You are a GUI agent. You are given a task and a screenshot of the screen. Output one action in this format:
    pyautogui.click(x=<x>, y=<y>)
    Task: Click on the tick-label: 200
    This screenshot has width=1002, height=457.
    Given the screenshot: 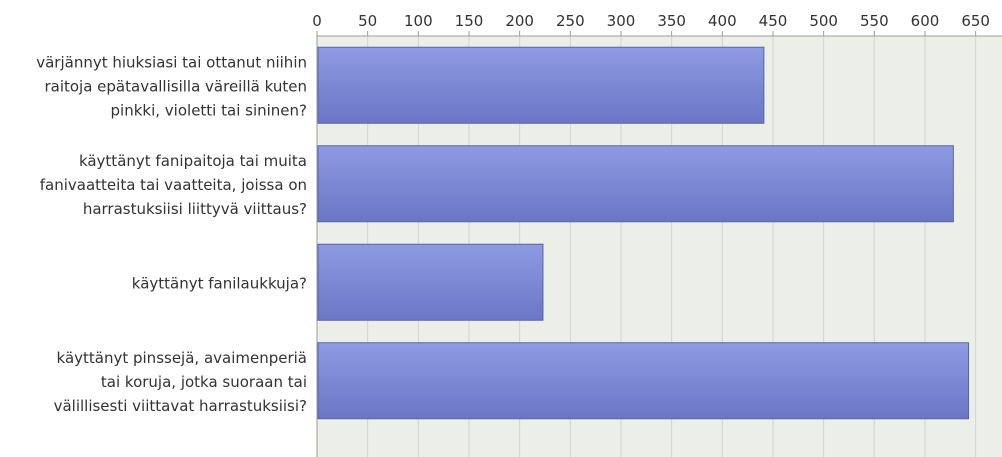 What is the action you would take?
    pyautogui.click(x=519, y=21)
    